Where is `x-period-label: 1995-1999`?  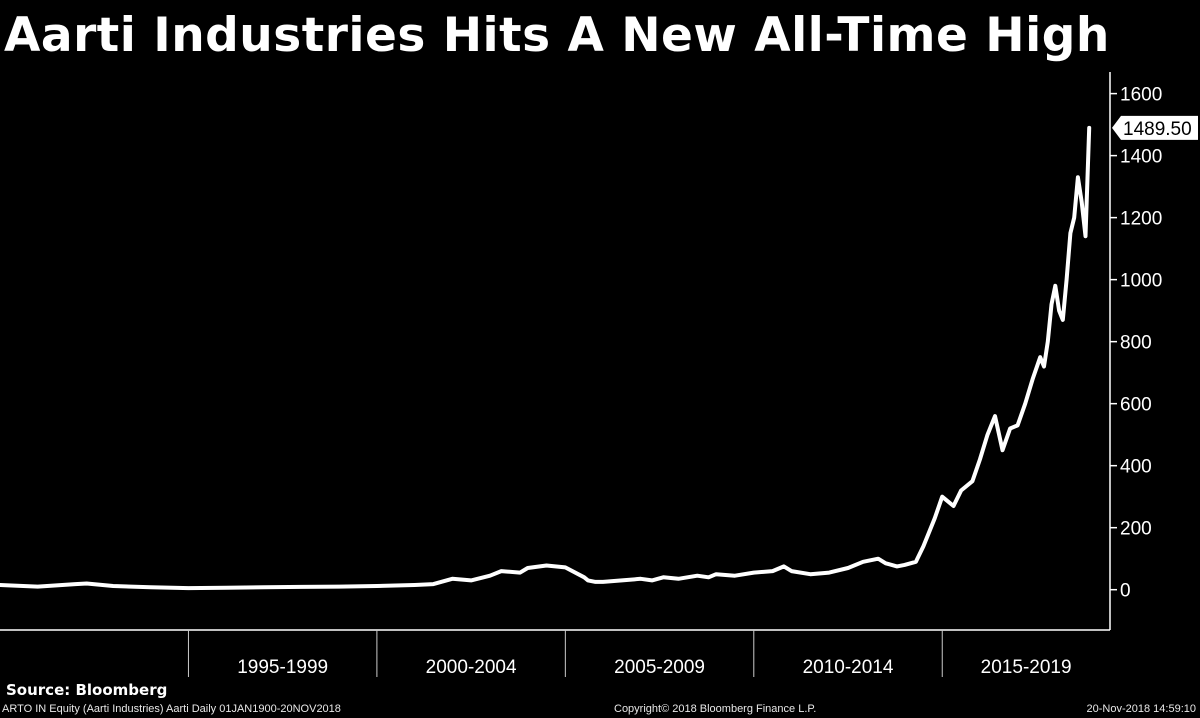
x-period-label: 1995-1999 is located at coordinates (282, 667).